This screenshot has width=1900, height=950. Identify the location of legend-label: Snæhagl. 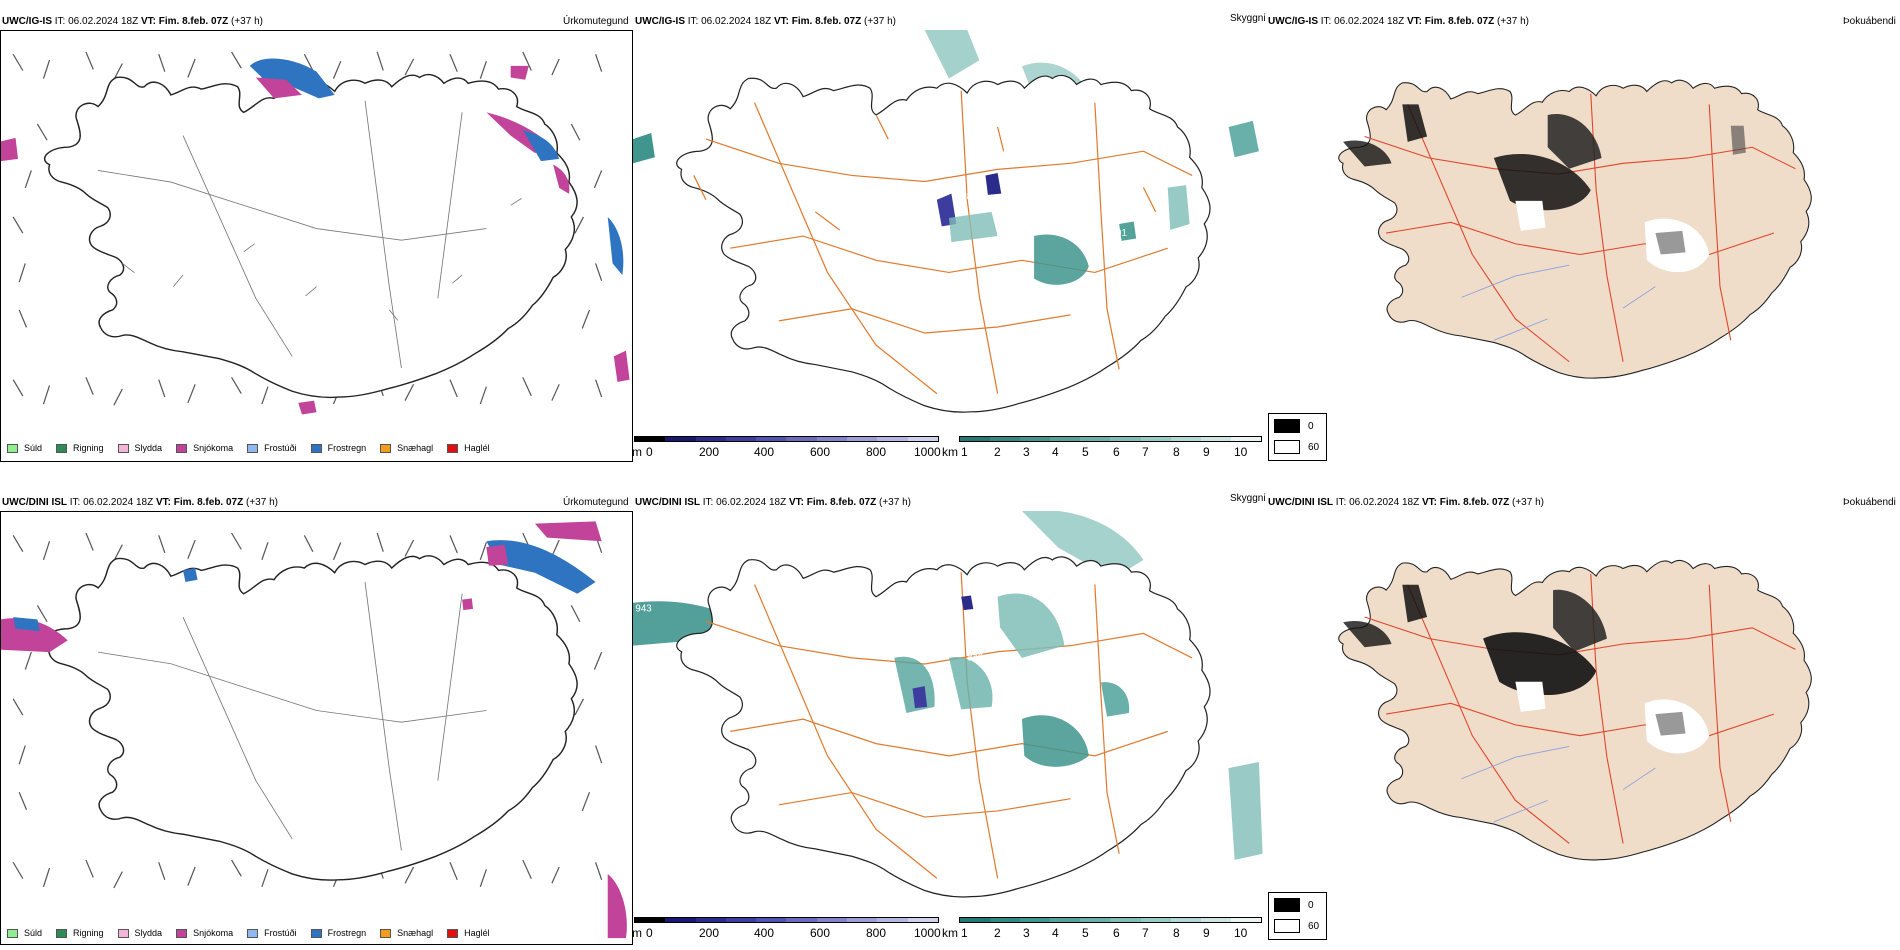
(415, 933).